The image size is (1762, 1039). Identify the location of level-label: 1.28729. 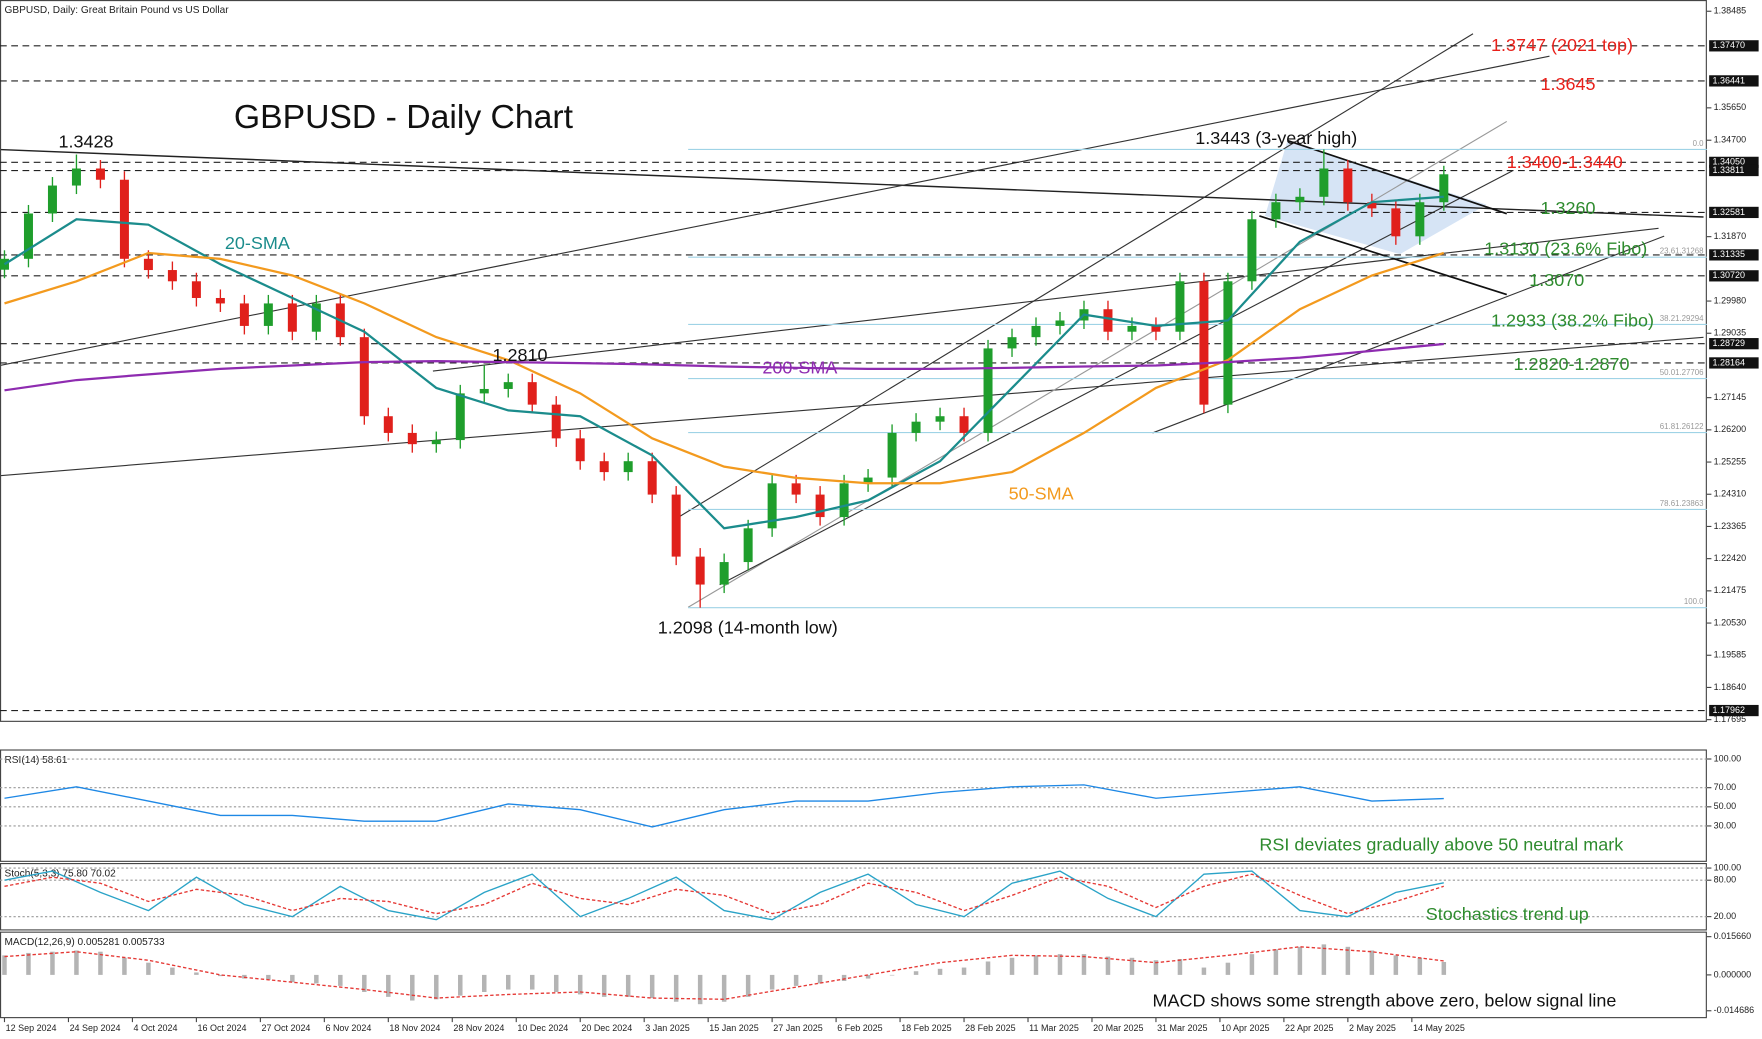
(1729, 343).